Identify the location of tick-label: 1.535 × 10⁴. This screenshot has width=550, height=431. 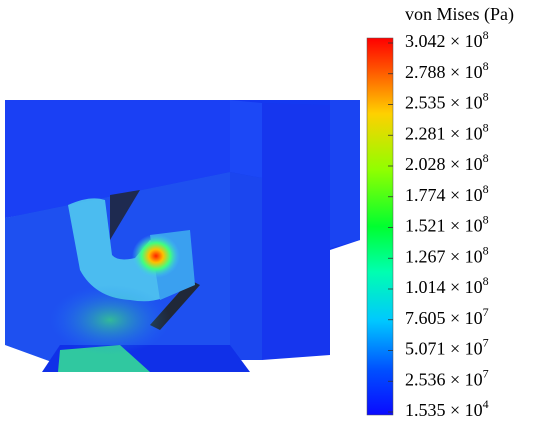
(447, 408).